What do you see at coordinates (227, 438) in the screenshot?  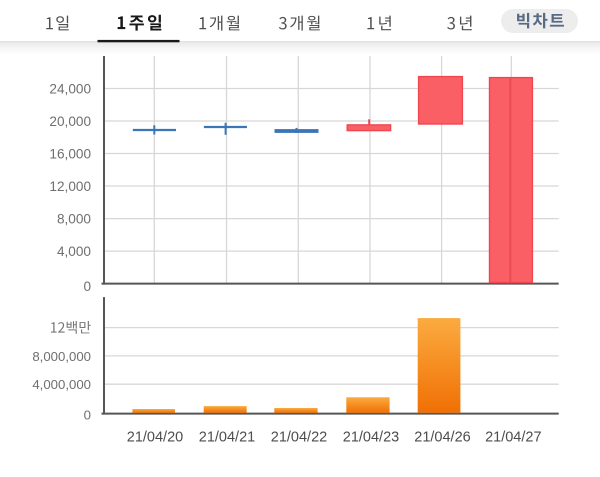 I see `svg-text: 21/04/21` at bounding box center [227, 438].